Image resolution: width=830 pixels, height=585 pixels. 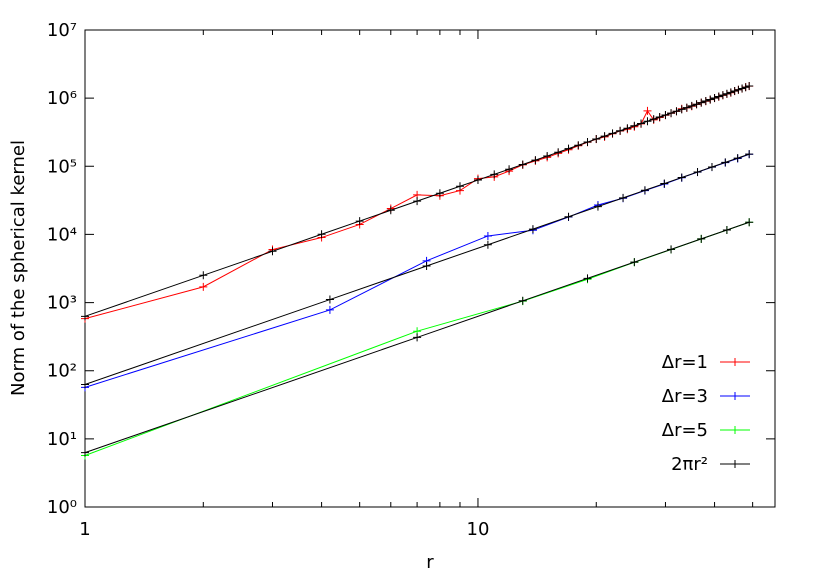 I want to click on x-tick-label: 1, so click(x=84, y=529).